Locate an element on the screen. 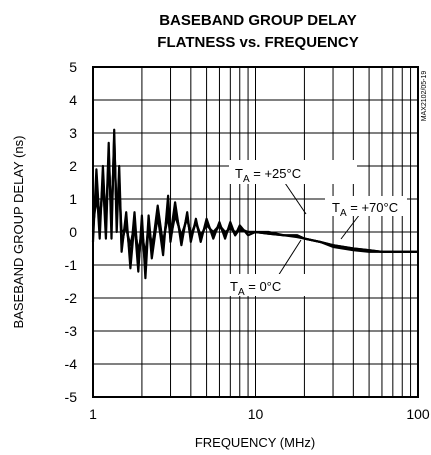 This screenshot has height=455, width=431. y-tick-labels: 5 4 3 2 1 0 -1 -2 -3 -4 -5 is located at coordinates (71, 232).